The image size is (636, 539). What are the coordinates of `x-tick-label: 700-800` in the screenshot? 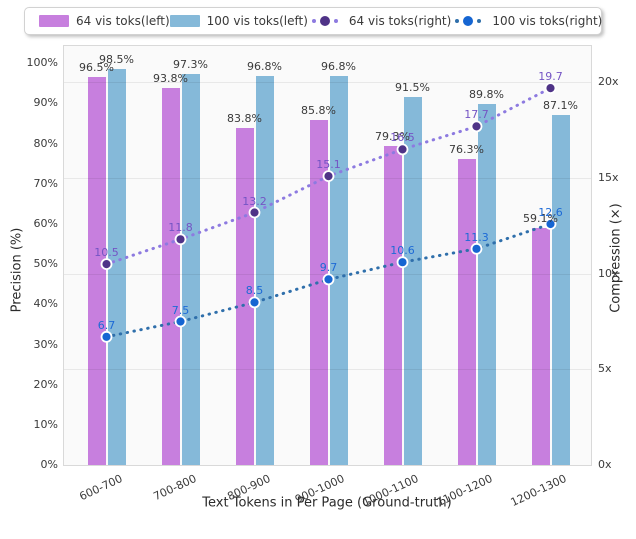 It's located at (174, 488).